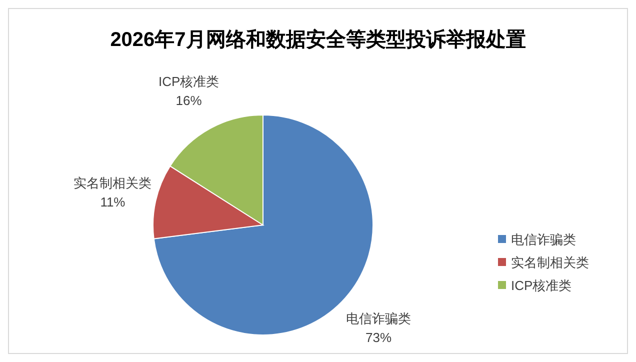 The width and height of the screenshot is (636, 362). I want to click on legend-label: 实名制相关类, so click(550, 262).